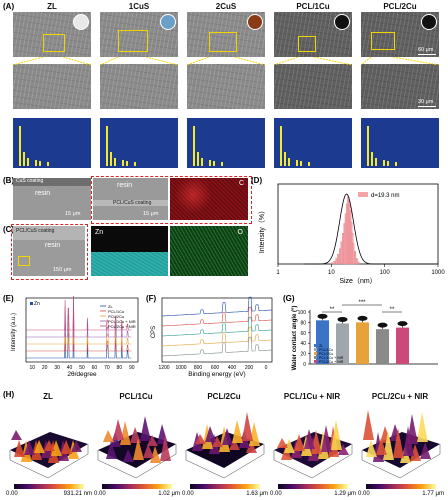  I want to click on panel-label-d: (D), so click(257, 180).